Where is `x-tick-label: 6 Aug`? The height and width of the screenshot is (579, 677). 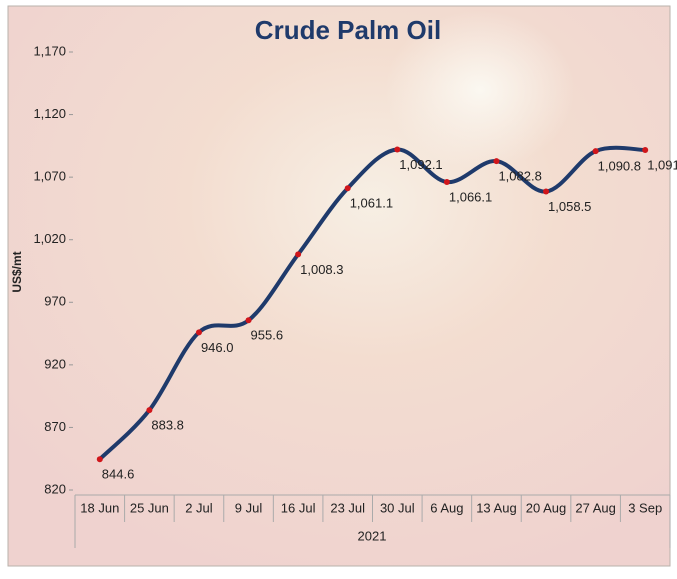
x-tick-label: 6 Aug is located at coordinates (446, 507).